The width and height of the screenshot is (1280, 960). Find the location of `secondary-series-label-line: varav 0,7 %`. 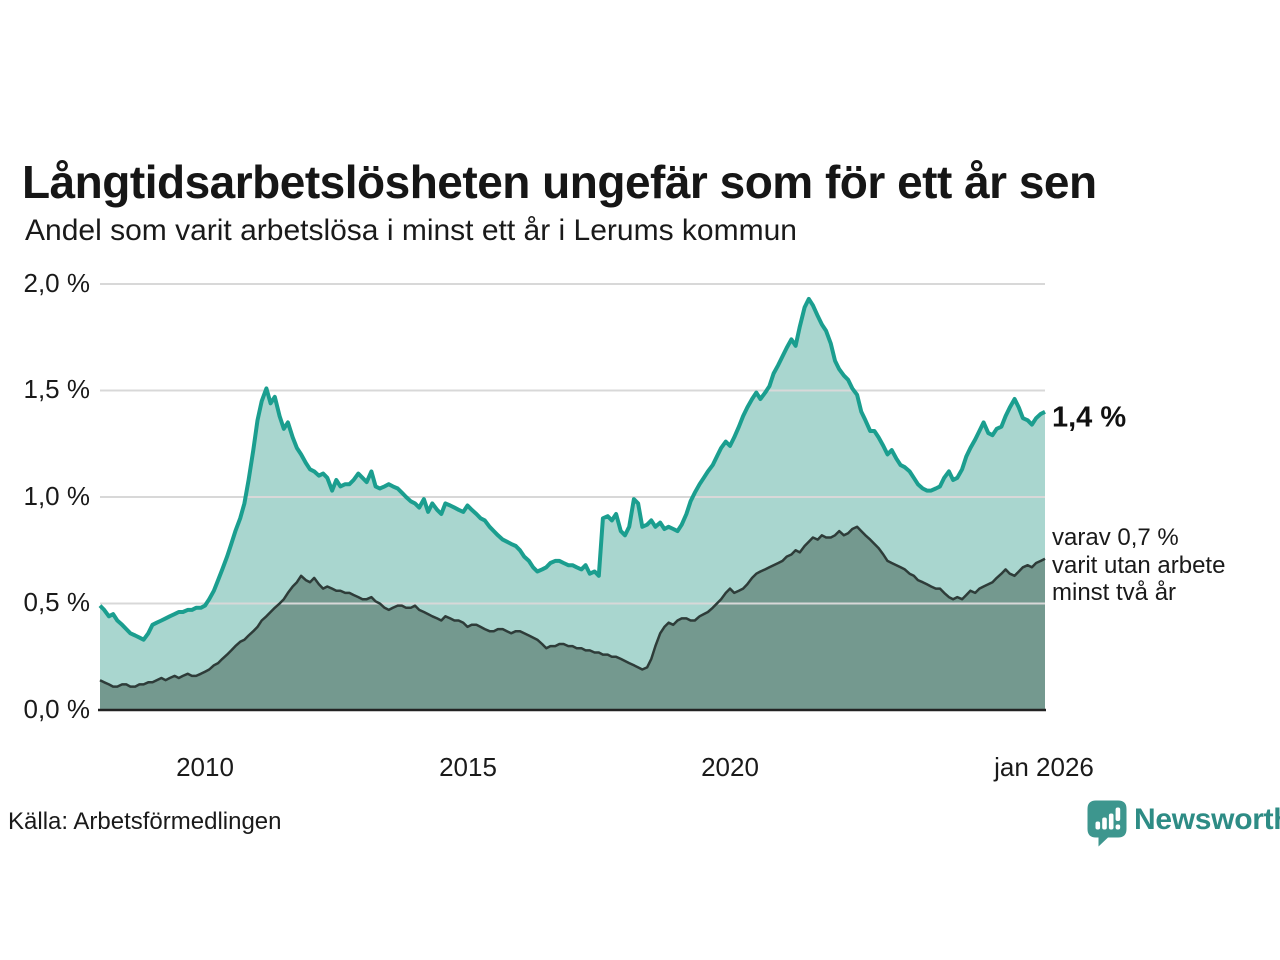

secondary-series-label-line: varav 0,7 % is located at coordinates (1115, 537).